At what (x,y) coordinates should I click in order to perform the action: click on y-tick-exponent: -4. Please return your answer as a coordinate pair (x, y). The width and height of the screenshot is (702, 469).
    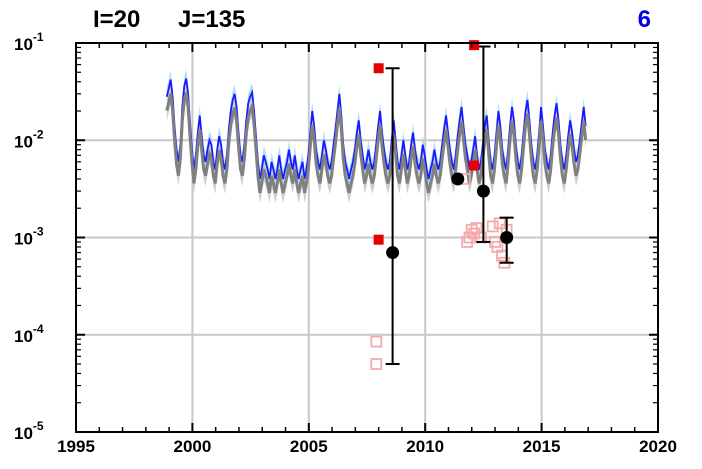
    Looking at the image, I should click on (38, 329).